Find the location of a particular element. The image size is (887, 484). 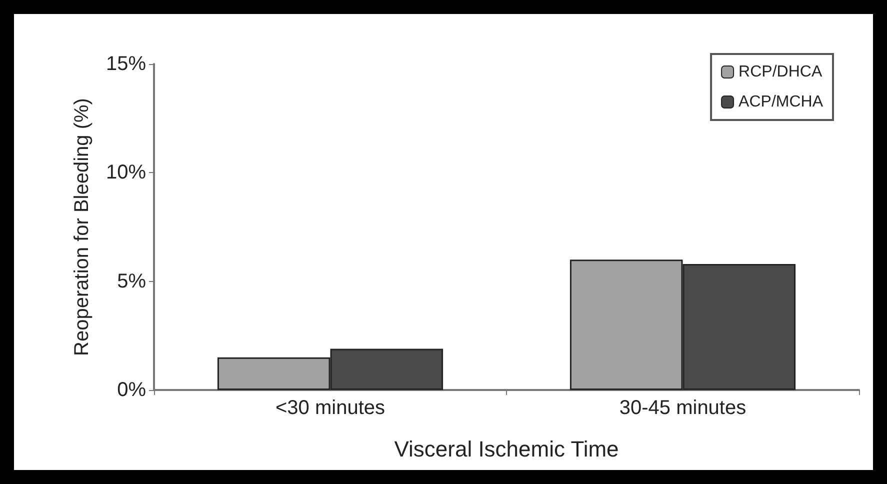

y-tick-label: 0% is located at coordinates (131, 390).